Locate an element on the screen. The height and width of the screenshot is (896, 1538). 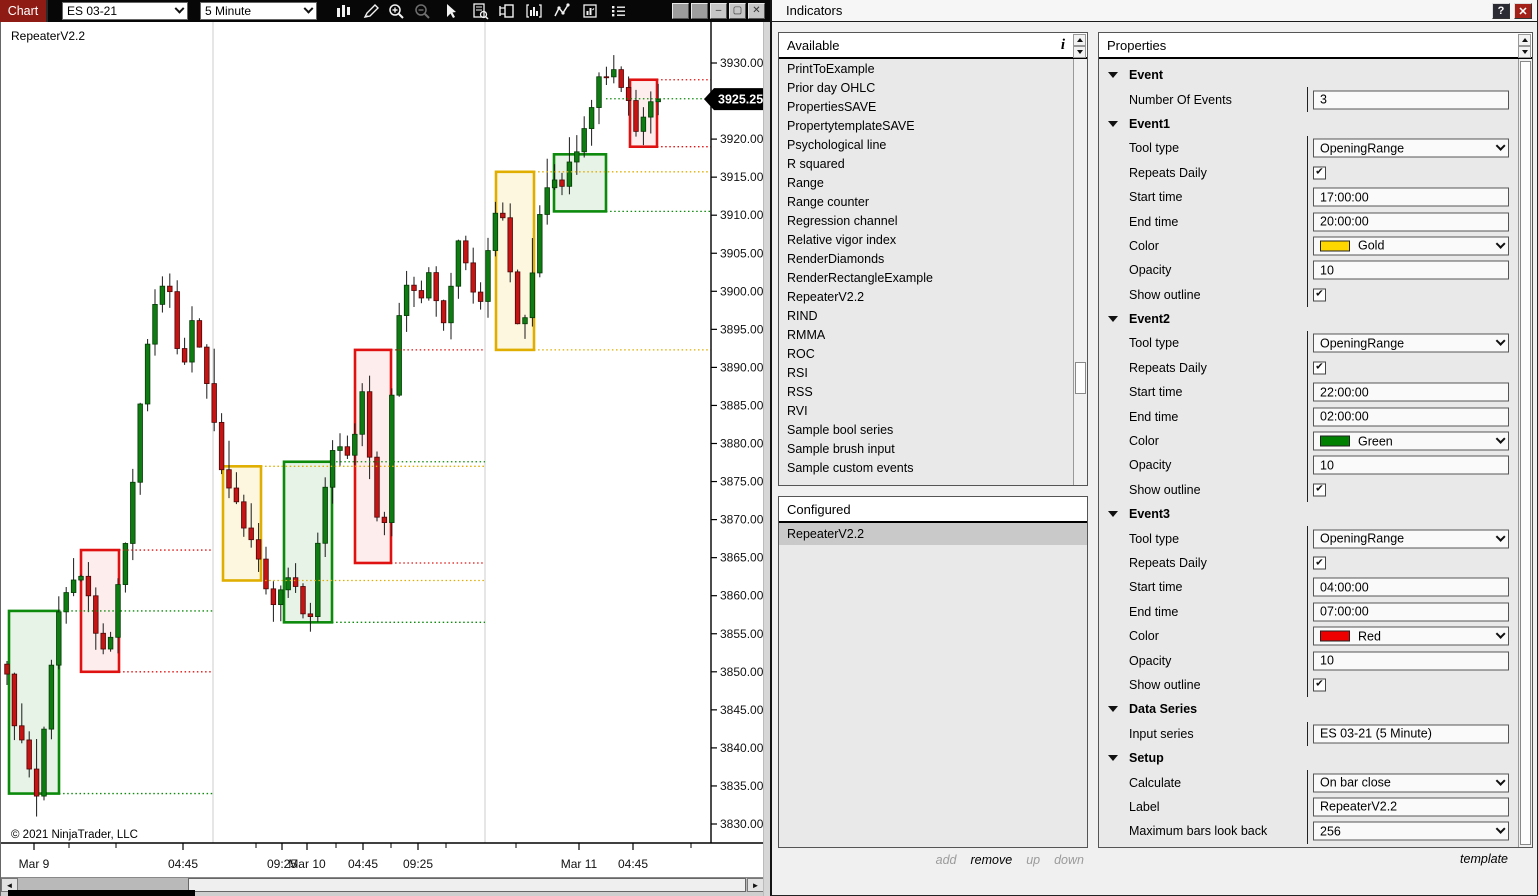
available-list-item: RepeaterV2.2 is located at coordinates (826, 296).